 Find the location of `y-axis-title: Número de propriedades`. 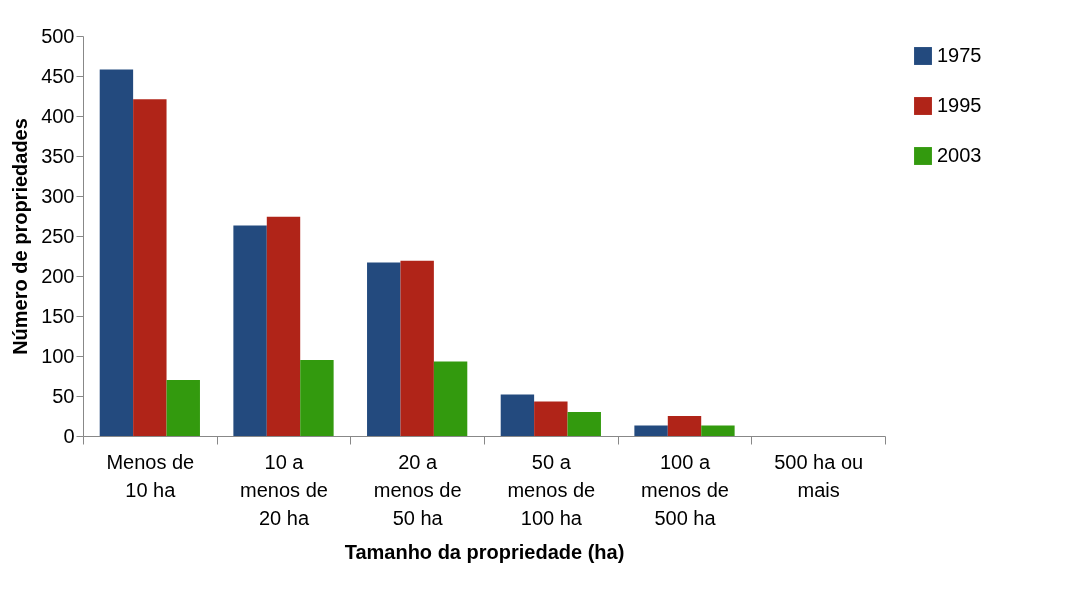

y-axis-title: Número de propriedades is located at coordinates (20, 236).